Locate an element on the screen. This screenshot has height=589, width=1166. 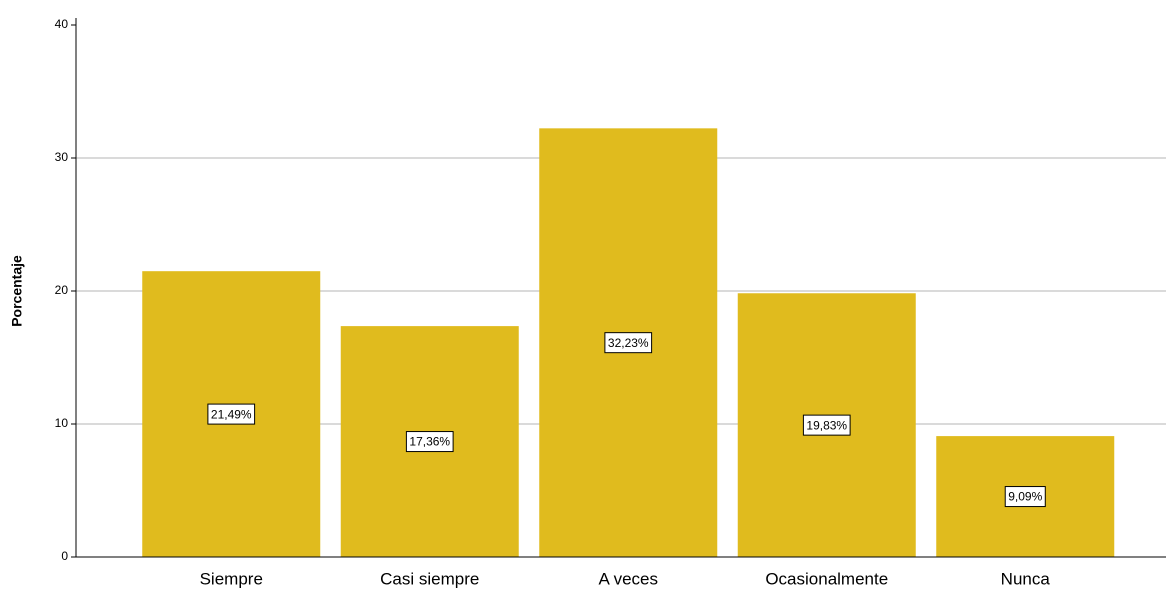
x-tick-label: Casi siempre is located at coordinates (429, 578).